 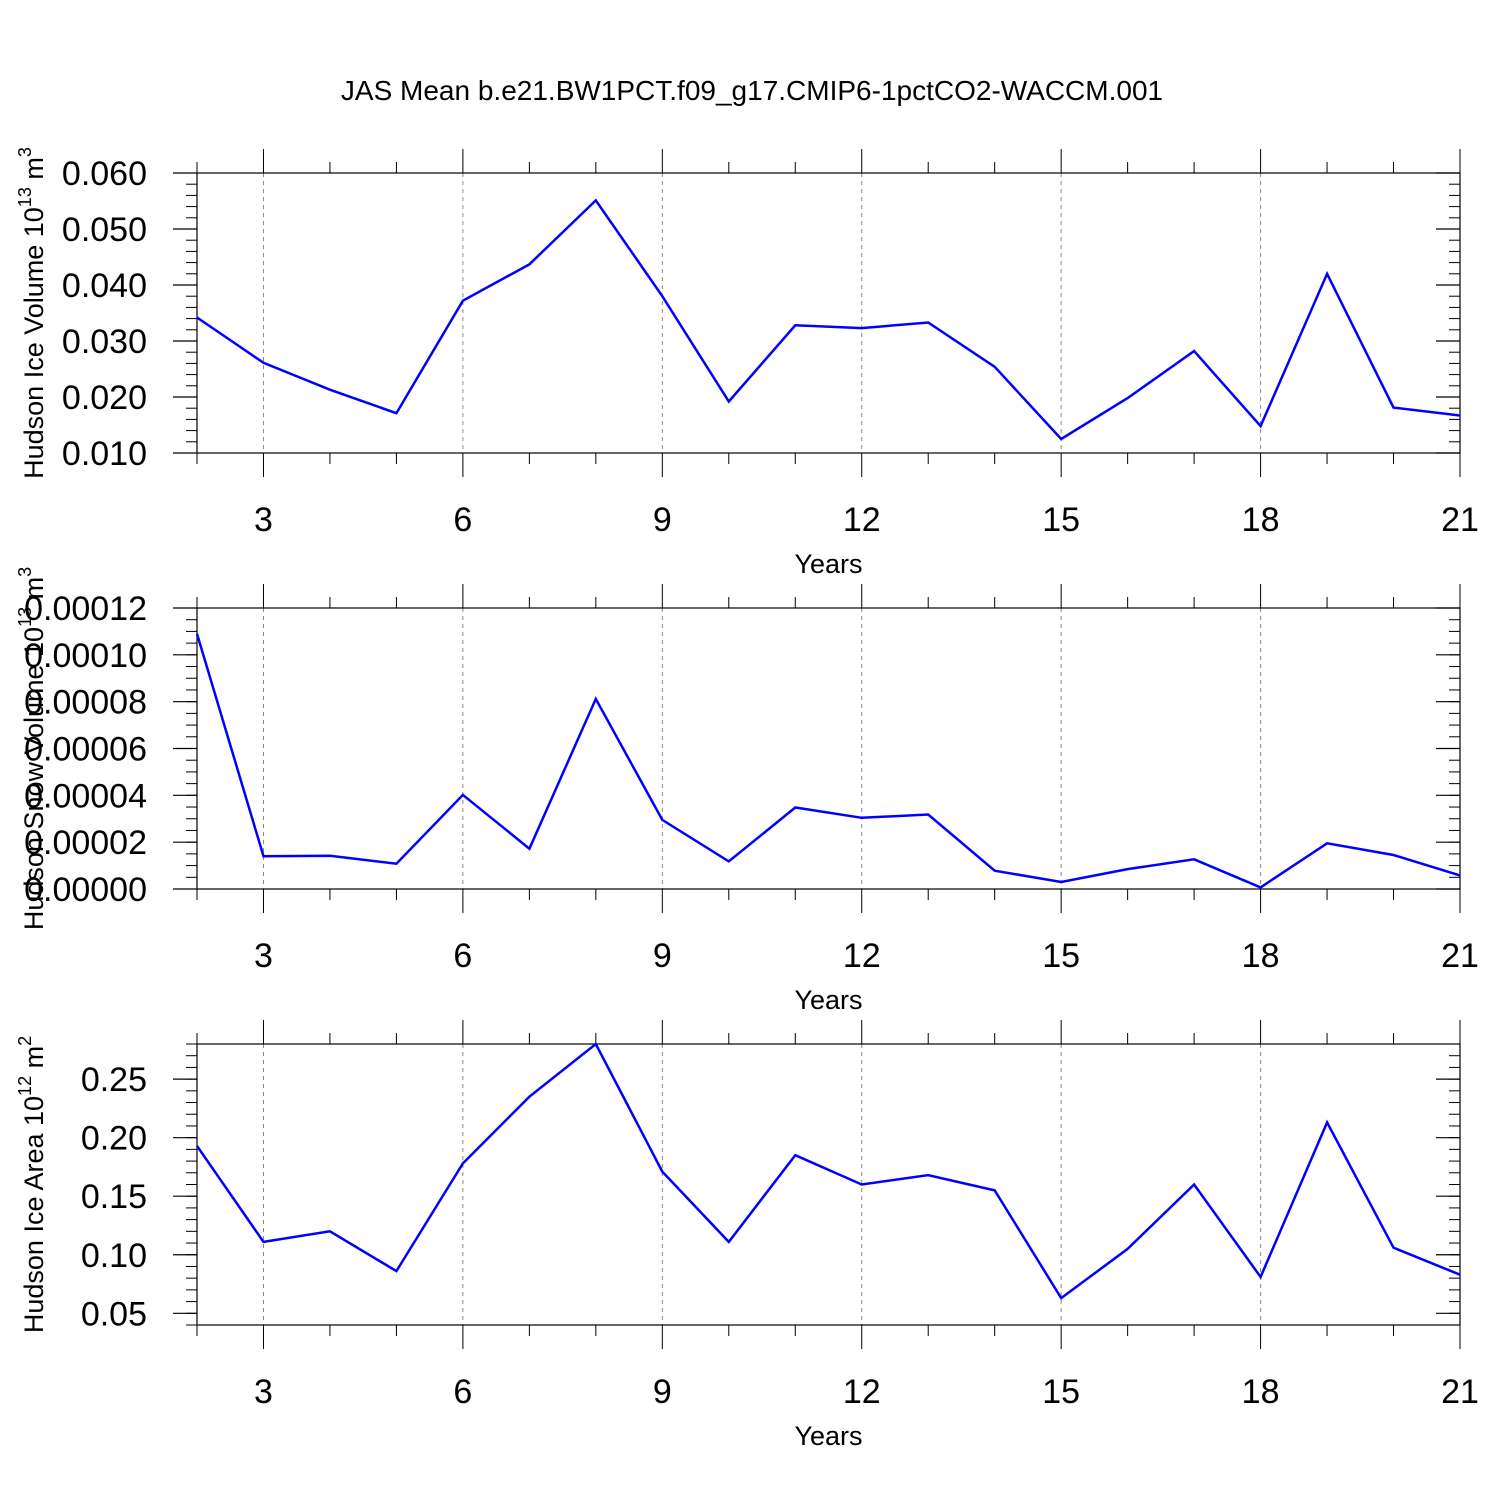 What do you see at coordinates (104, 230) in the screenshot?
I see `y-tick-label: 0.050` at bounding box center [104, 230].